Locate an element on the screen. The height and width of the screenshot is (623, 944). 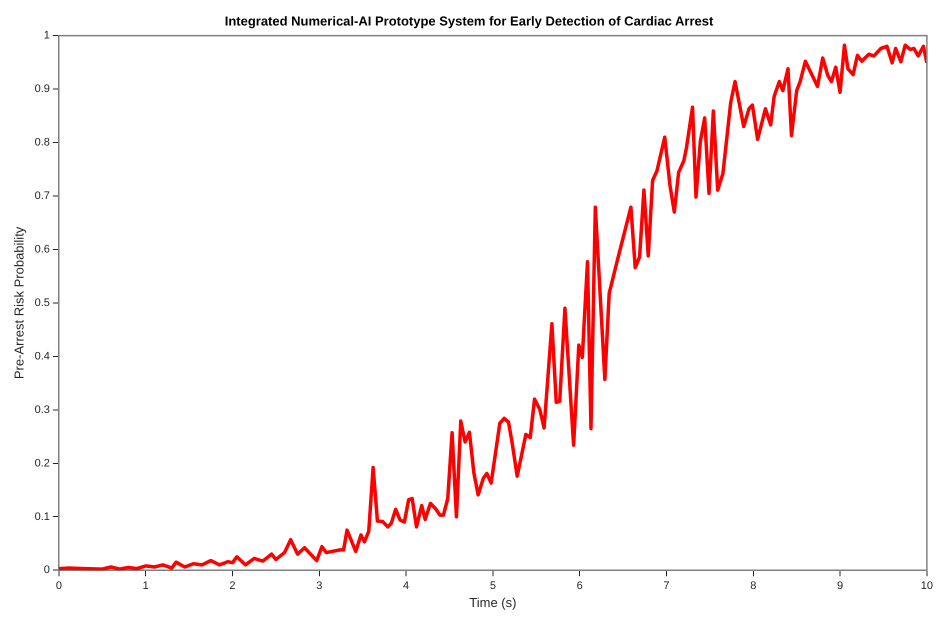
x-tick-label: 0 is located at coordinates (59, 586).